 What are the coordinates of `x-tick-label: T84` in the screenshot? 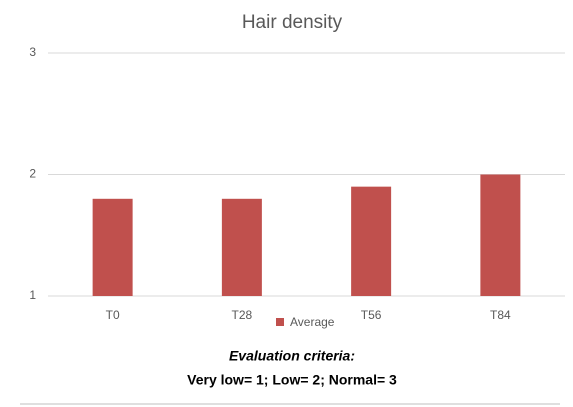 It's located at (500, 315).